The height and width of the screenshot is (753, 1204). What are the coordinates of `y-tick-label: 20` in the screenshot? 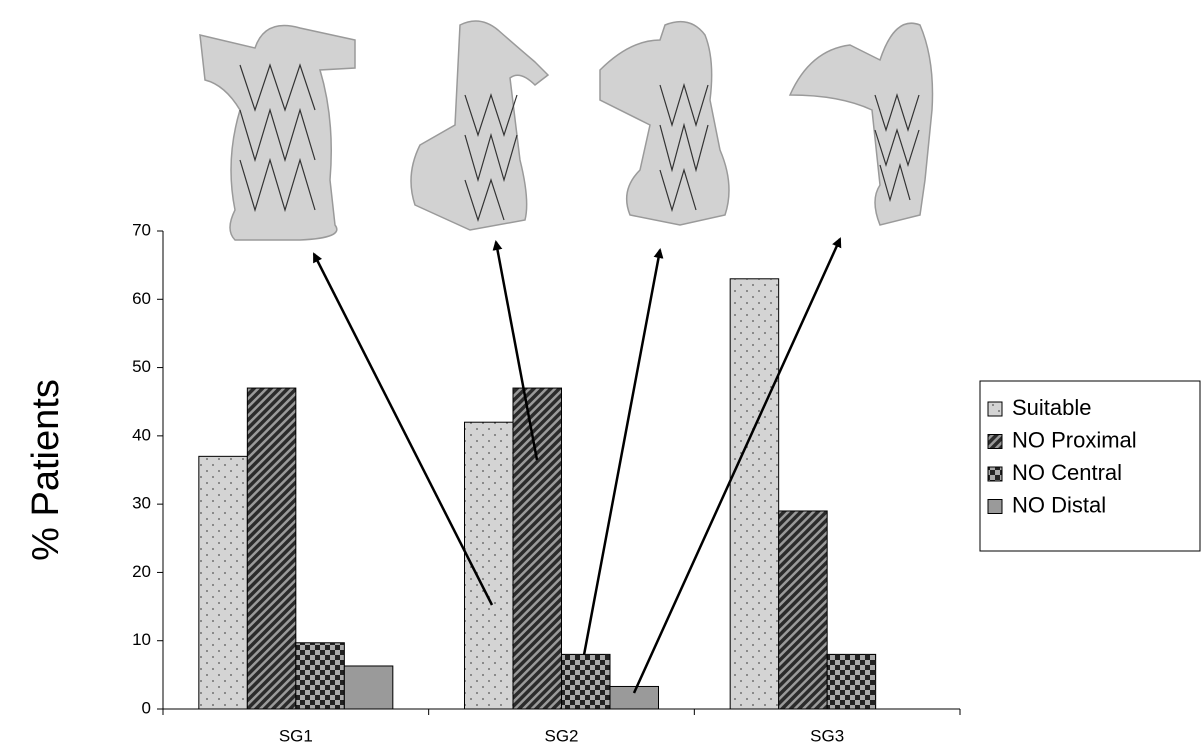 It's located at (141, 571).